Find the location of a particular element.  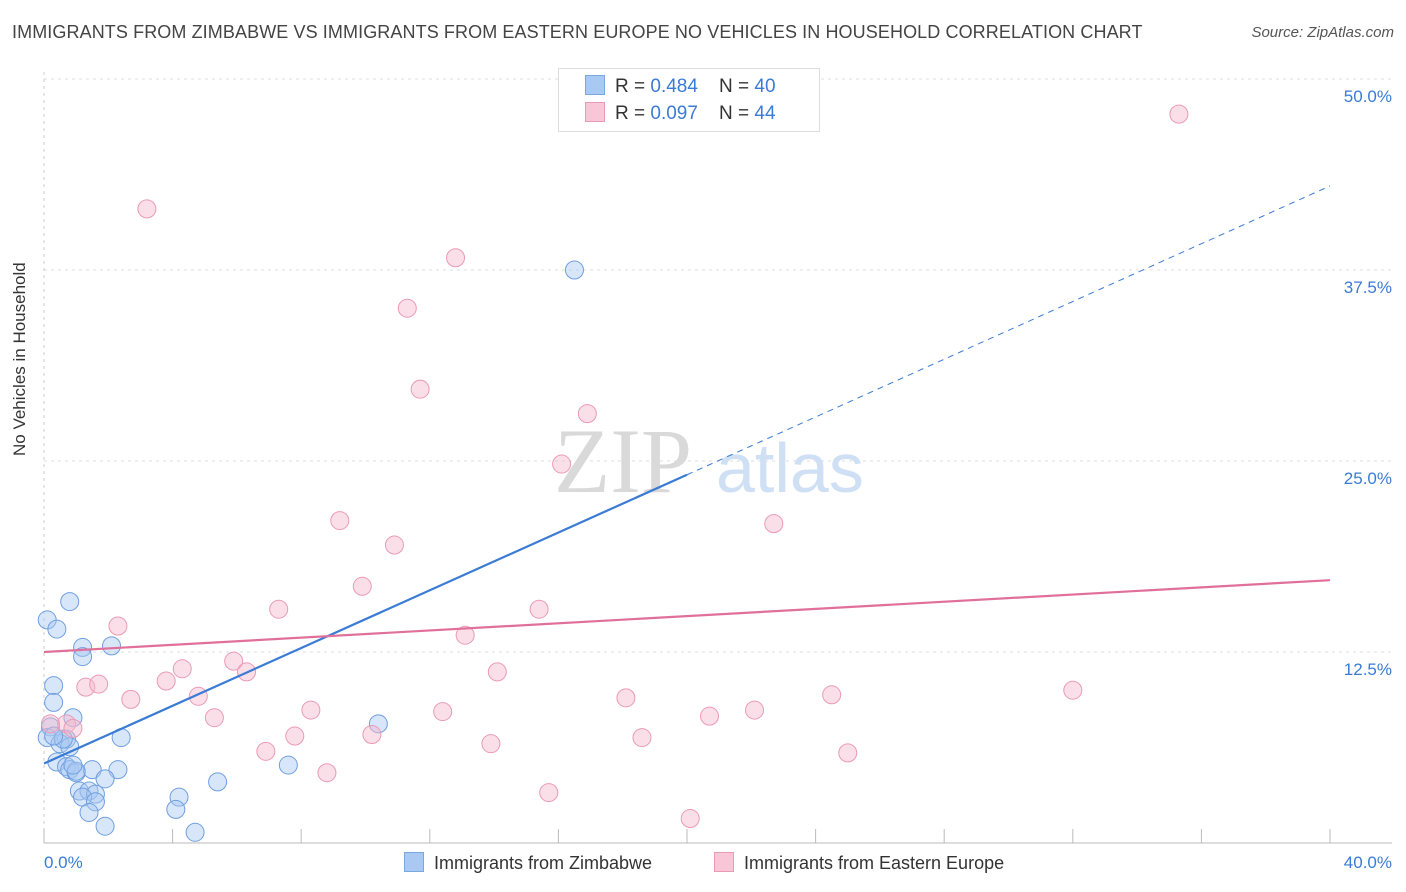

x-tick-label-max: 40.0% is located at coordinates (1367, 862).